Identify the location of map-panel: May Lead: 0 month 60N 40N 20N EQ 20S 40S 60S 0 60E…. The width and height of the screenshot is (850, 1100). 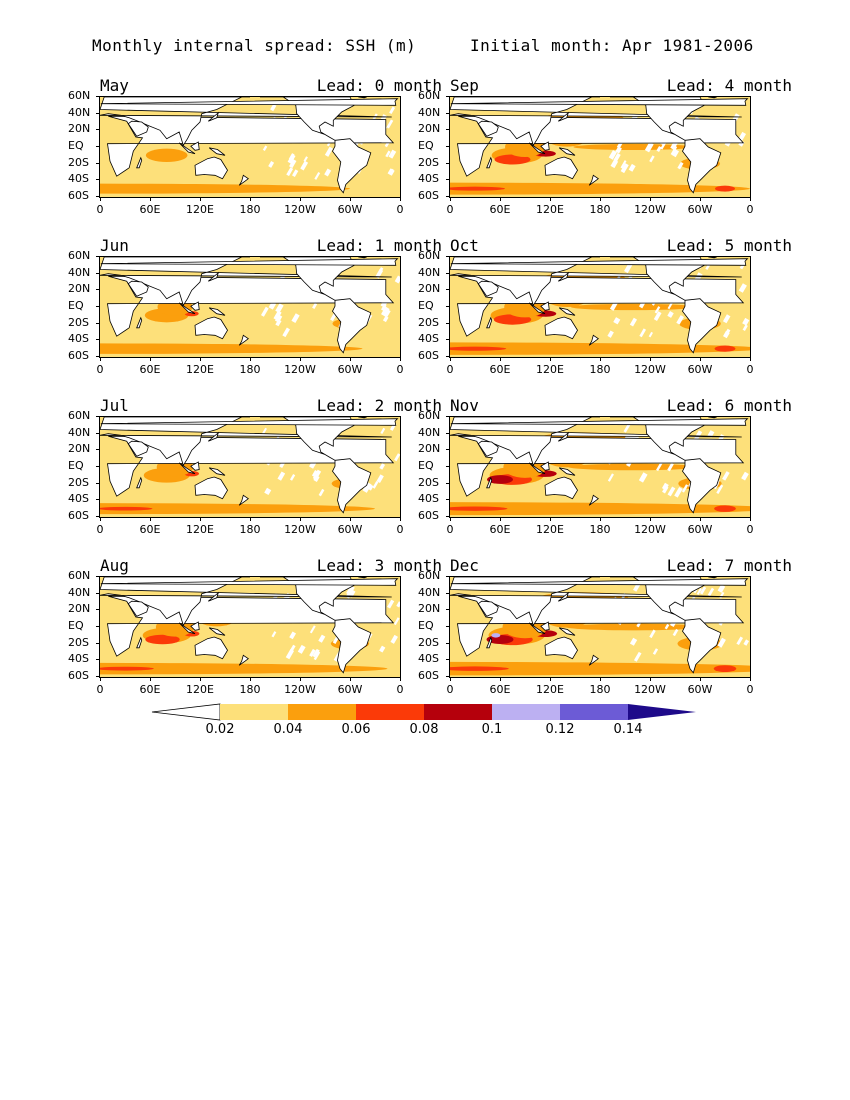
(260, 146).